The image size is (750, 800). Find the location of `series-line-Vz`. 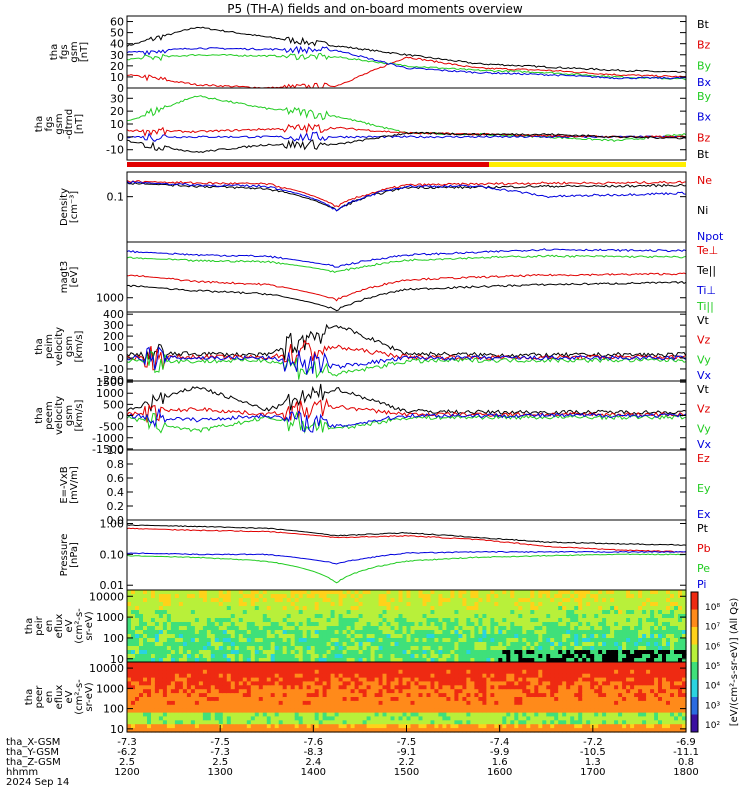

series-line-Vz is located at coordinates (406, 355).